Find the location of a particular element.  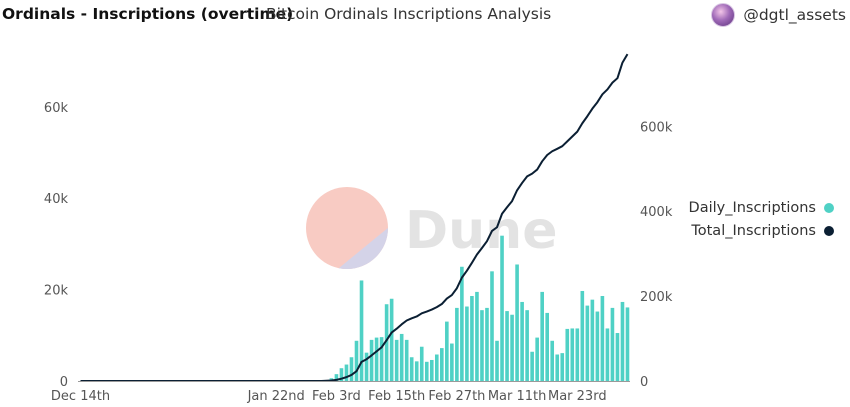

user-badge: @dgtl_assets is located at coordinates (778, 15).